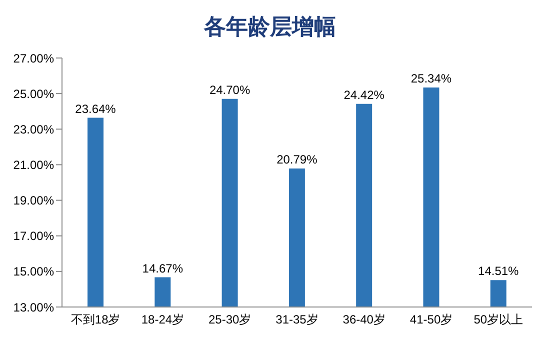 This screenshot has height=339, width=540. Describe the element at coordinates (297, 159) in the screenshot. I see `data-label: 20.79%` at that location.